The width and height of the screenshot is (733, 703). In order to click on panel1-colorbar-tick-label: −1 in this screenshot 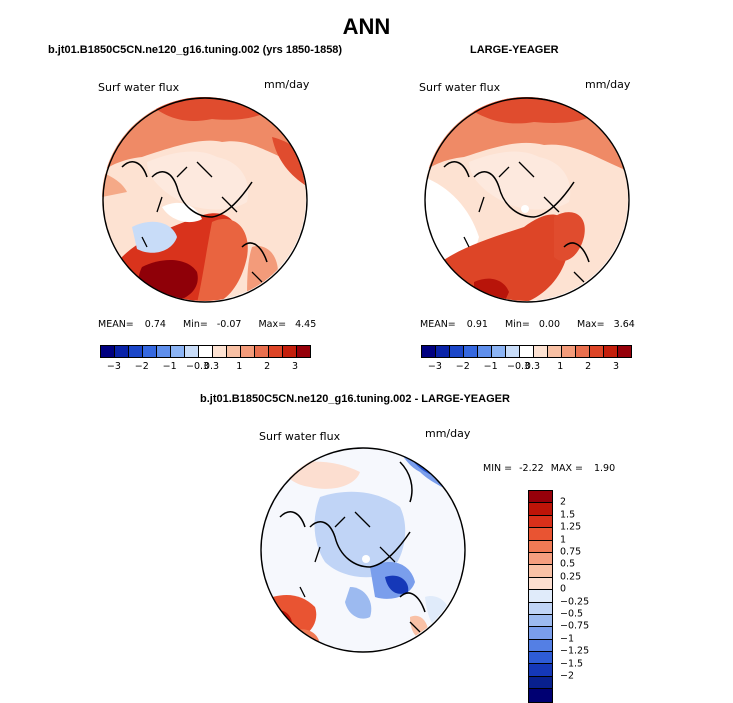, I will do `click(169, 366)`.